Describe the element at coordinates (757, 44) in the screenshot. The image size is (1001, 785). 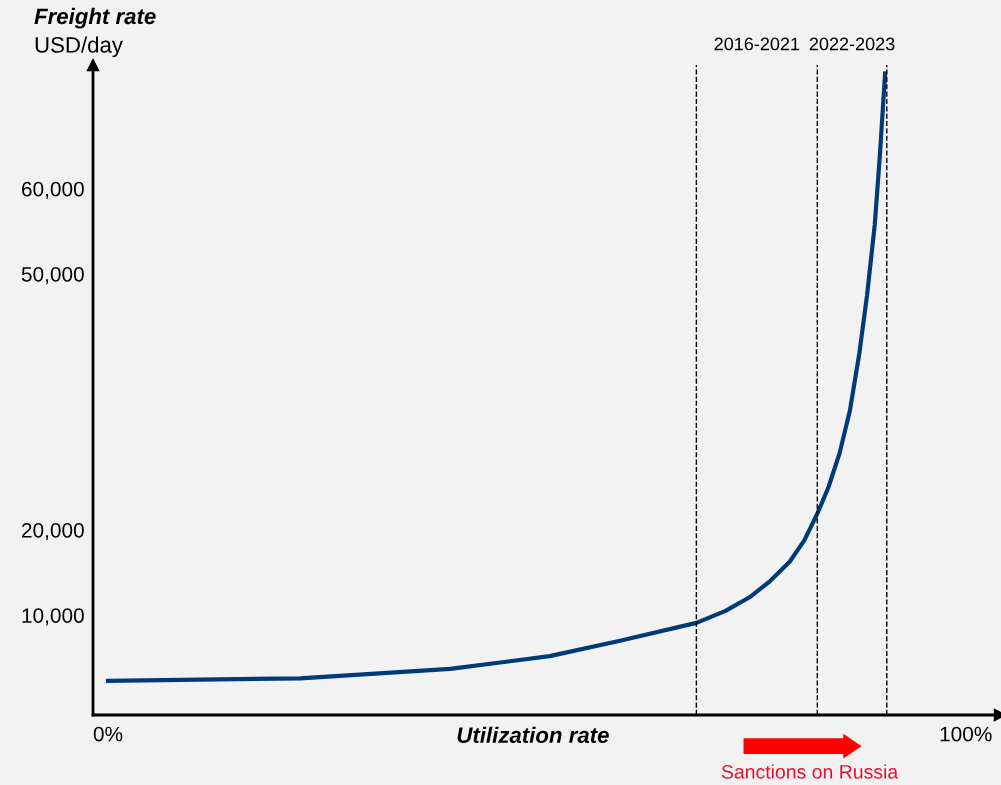
I see `text: 2016-2021` at that location.